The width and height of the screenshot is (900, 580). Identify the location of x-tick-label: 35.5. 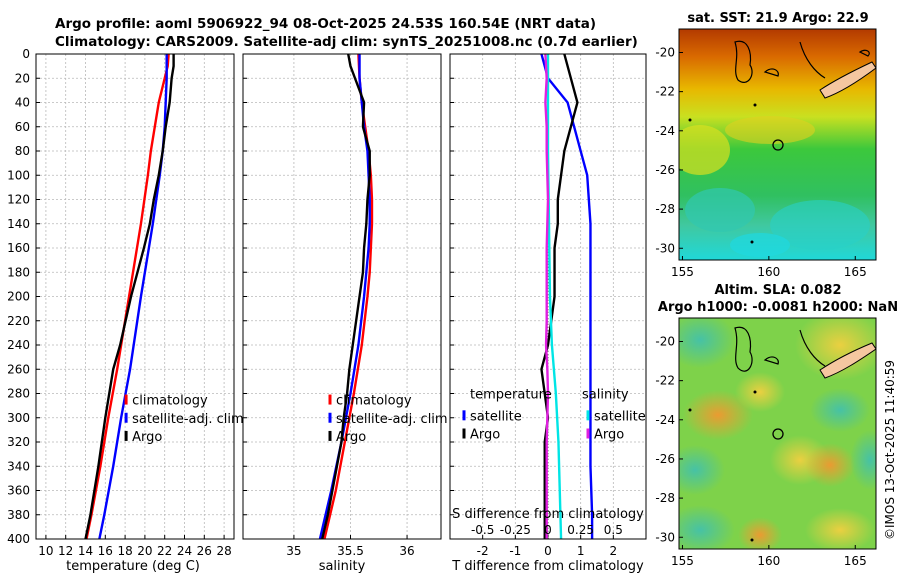
(350, 551).